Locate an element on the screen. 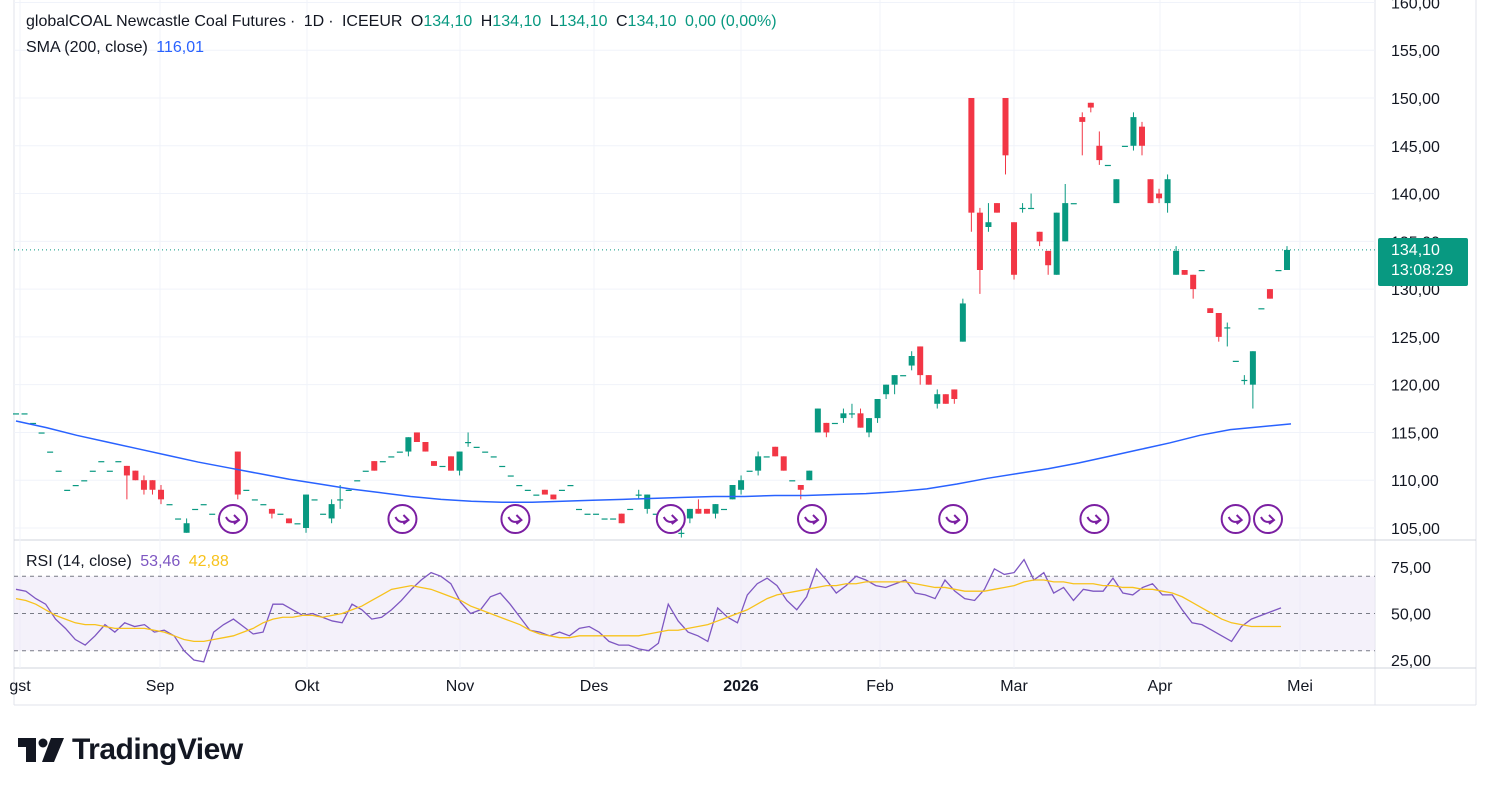 This screenshot has height=795, width=1491. rsi-legend: RSI (14, close) 53,46 42,88 is located at coordinates (129, 562).